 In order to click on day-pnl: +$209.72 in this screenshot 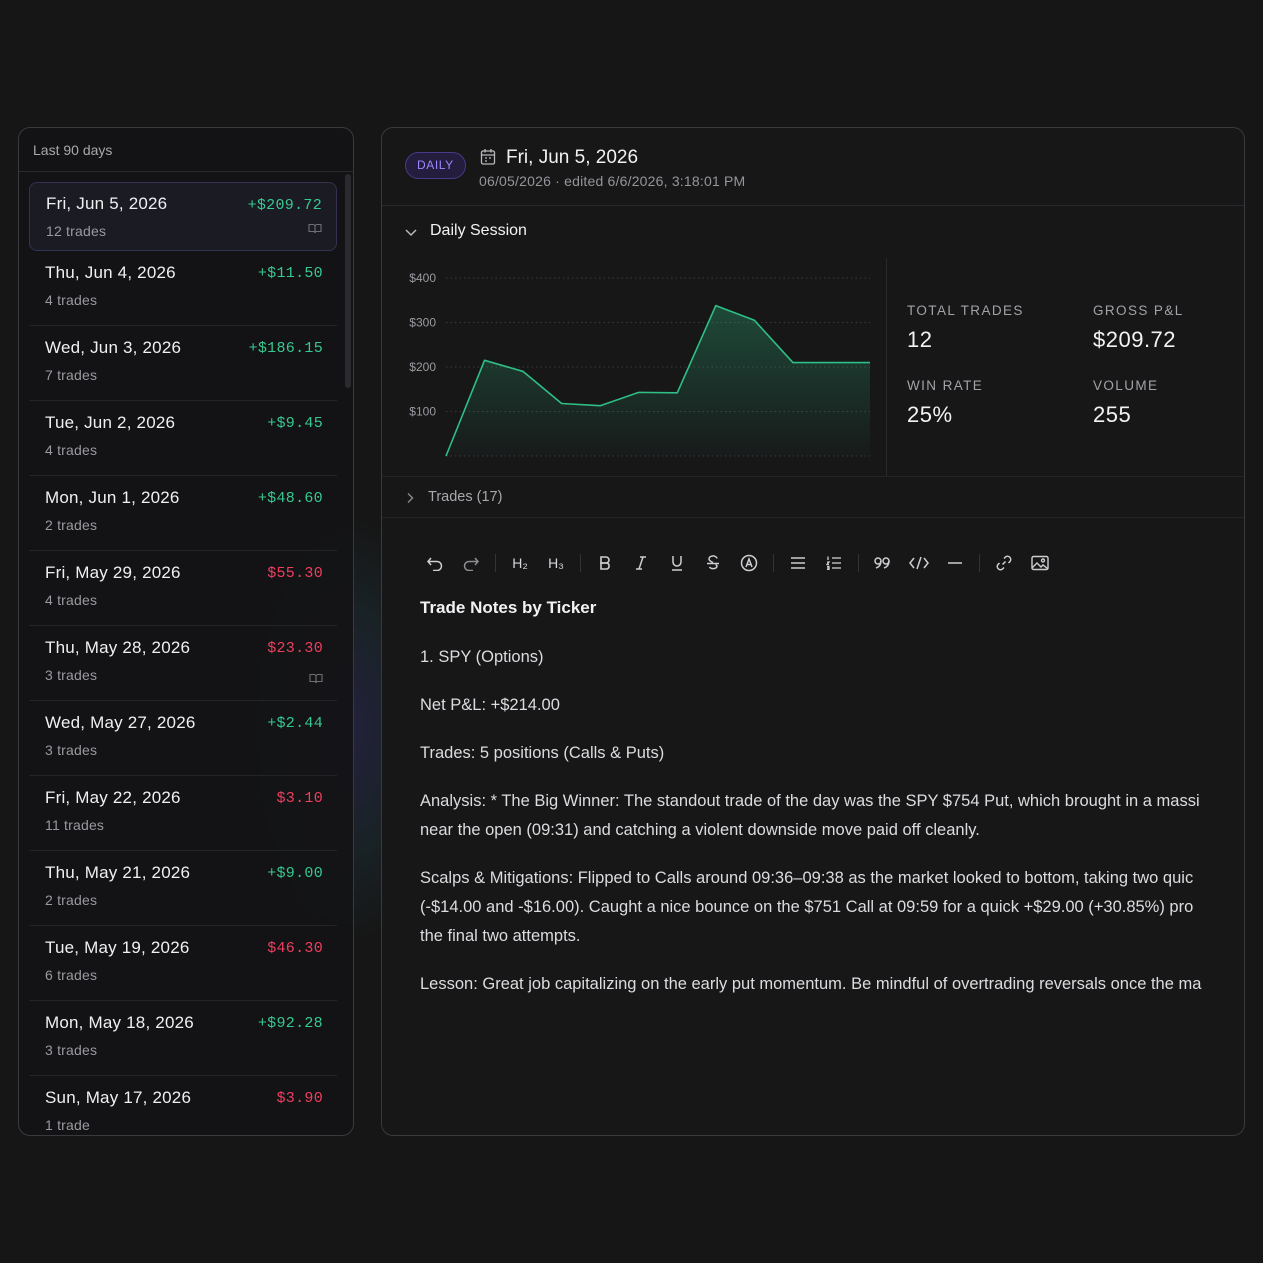, I will do `click(284, 205)`.